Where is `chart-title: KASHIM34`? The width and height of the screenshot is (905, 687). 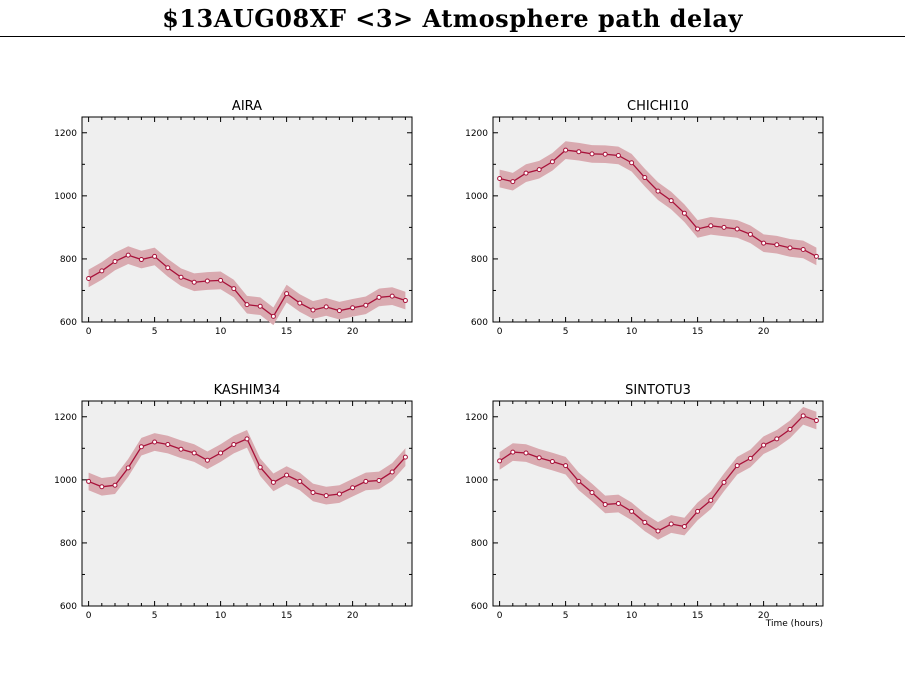
chart-title: KASHIM34 is located at coordinates (247, 390).